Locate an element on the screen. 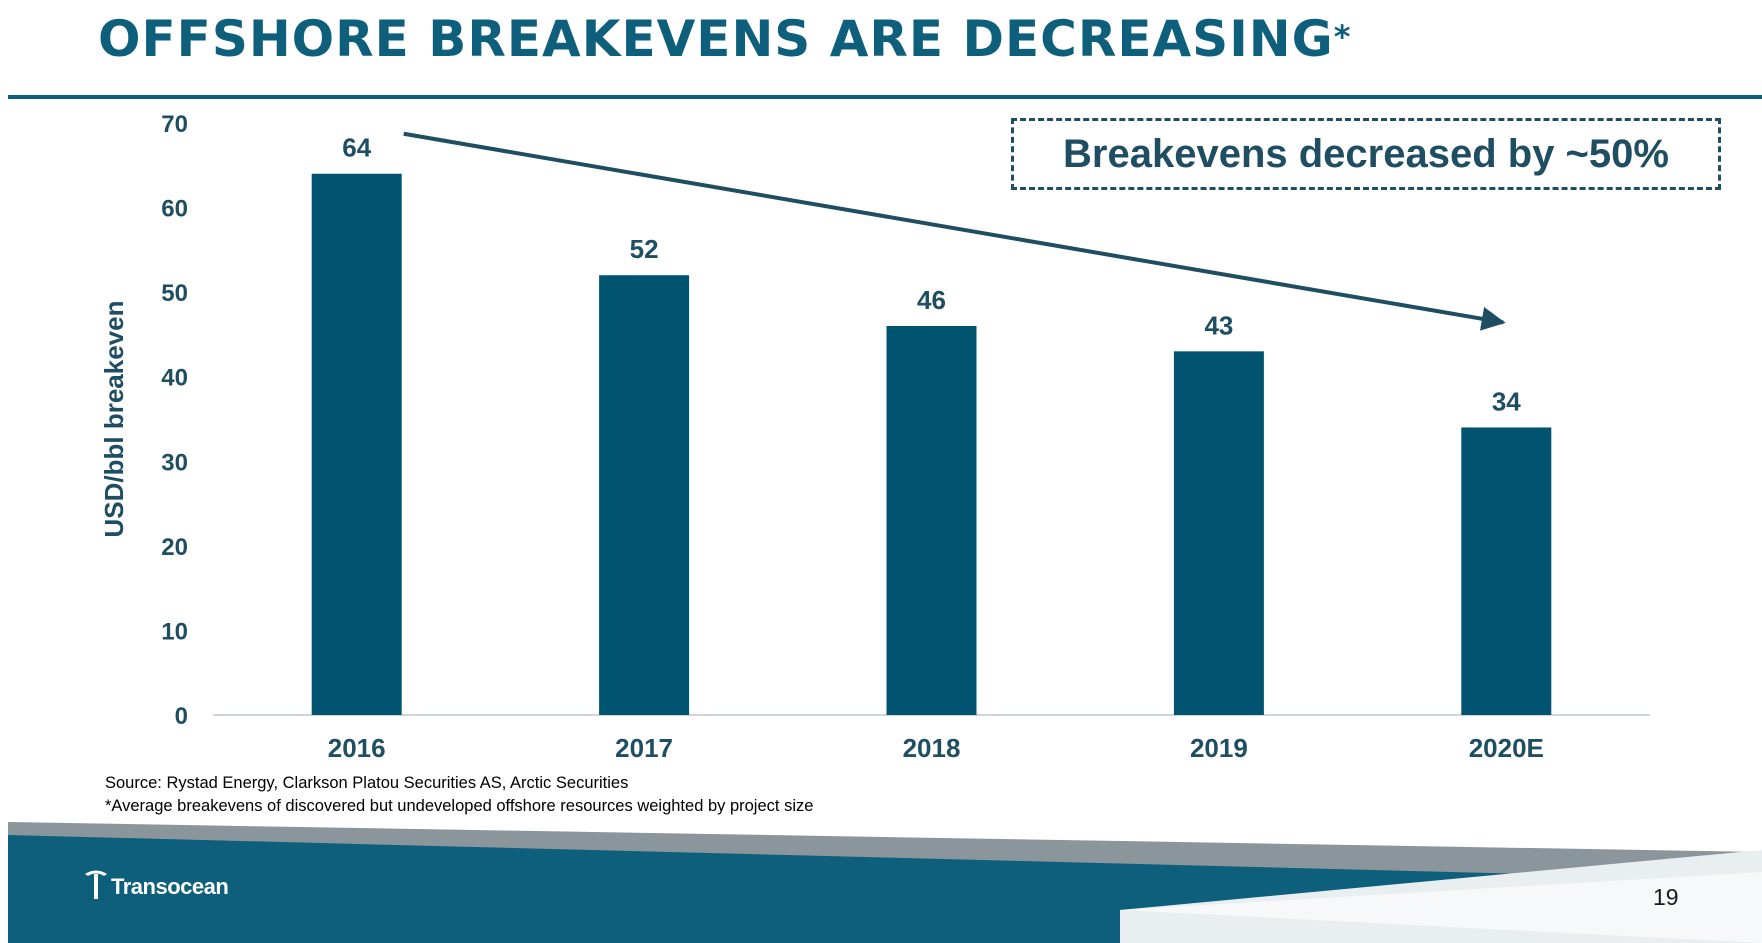  data-label: 34 is located at coordinates (1506, 401).